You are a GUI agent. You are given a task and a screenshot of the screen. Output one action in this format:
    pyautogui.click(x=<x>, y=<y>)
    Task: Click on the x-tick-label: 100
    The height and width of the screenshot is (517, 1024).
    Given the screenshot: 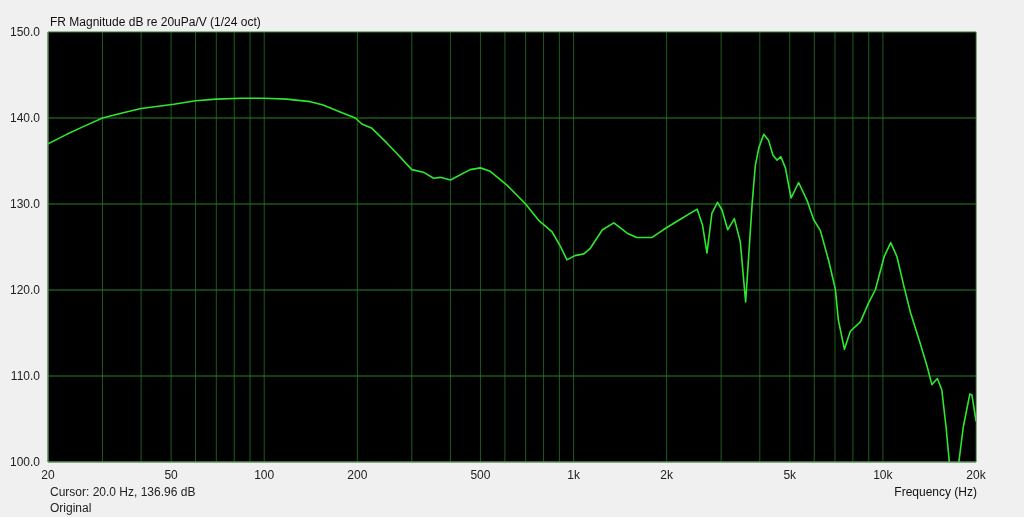 What is the action you would take?
    pyautogui.click(x=264, y=474)
    